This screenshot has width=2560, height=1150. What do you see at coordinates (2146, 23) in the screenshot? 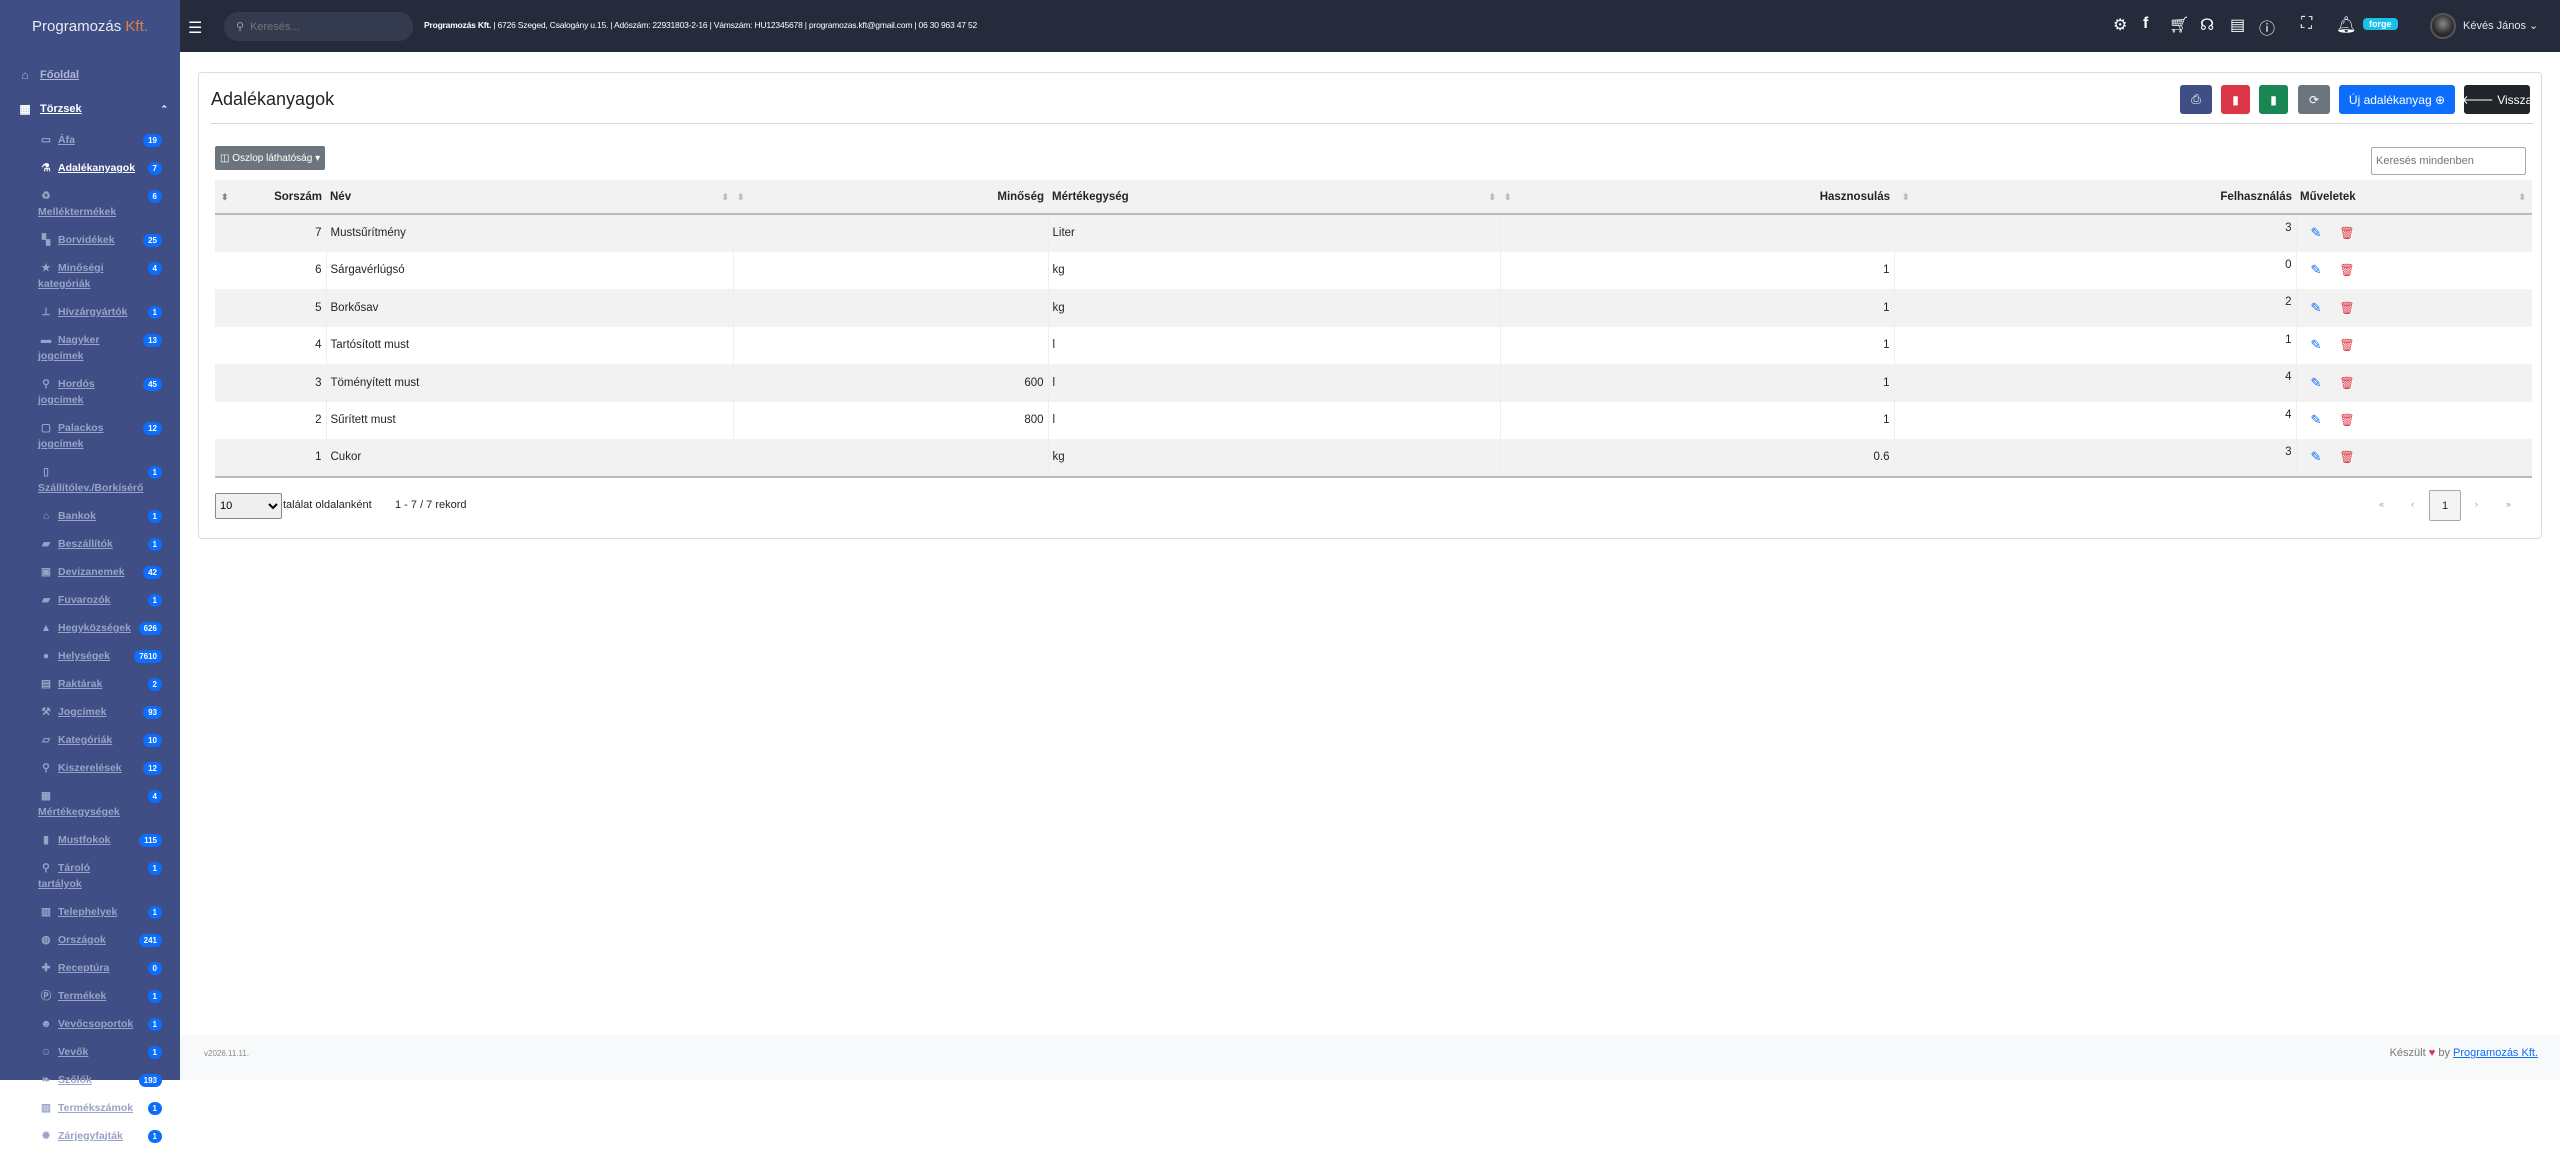
I see `facebook-icon: f` at bounding box center [2146, 23].